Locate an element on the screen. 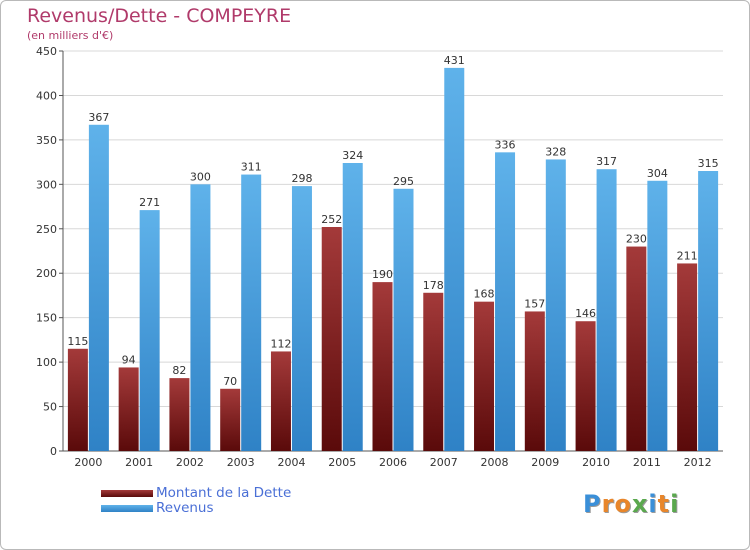 Image resolution: width=750 pixels, height=550 pixels. x-tick-label: 2011 is located at coordinates (647, 462).